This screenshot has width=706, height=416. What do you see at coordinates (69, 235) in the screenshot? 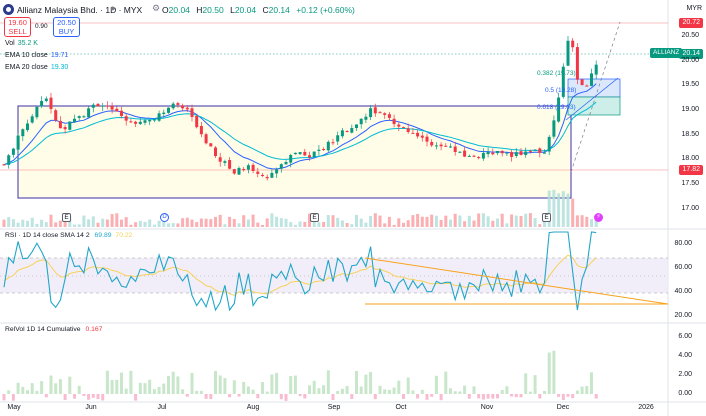
I see `rsi-legend: RSI · 1D 14 close SMA 14 2 69.89 70.22` at bounding box center [69, 235].